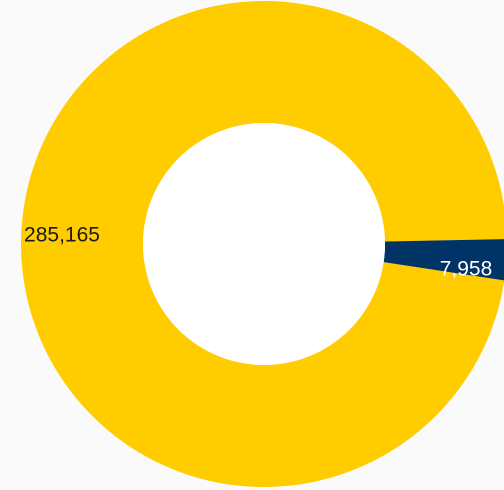 The image size is (504, 490). What do you see at coordinates (466, 269) in the screenshot?
I see `data-label-small: 7,958` at bounding box center [466, 269].